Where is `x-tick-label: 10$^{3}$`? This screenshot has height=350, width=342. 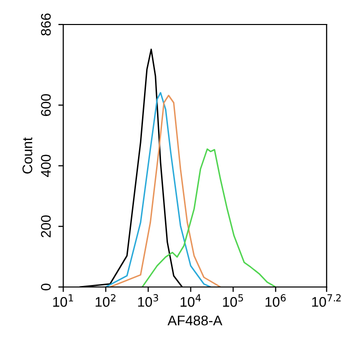
x-tick-label: 10$^{3}$ is located at coordinates (148, 300).